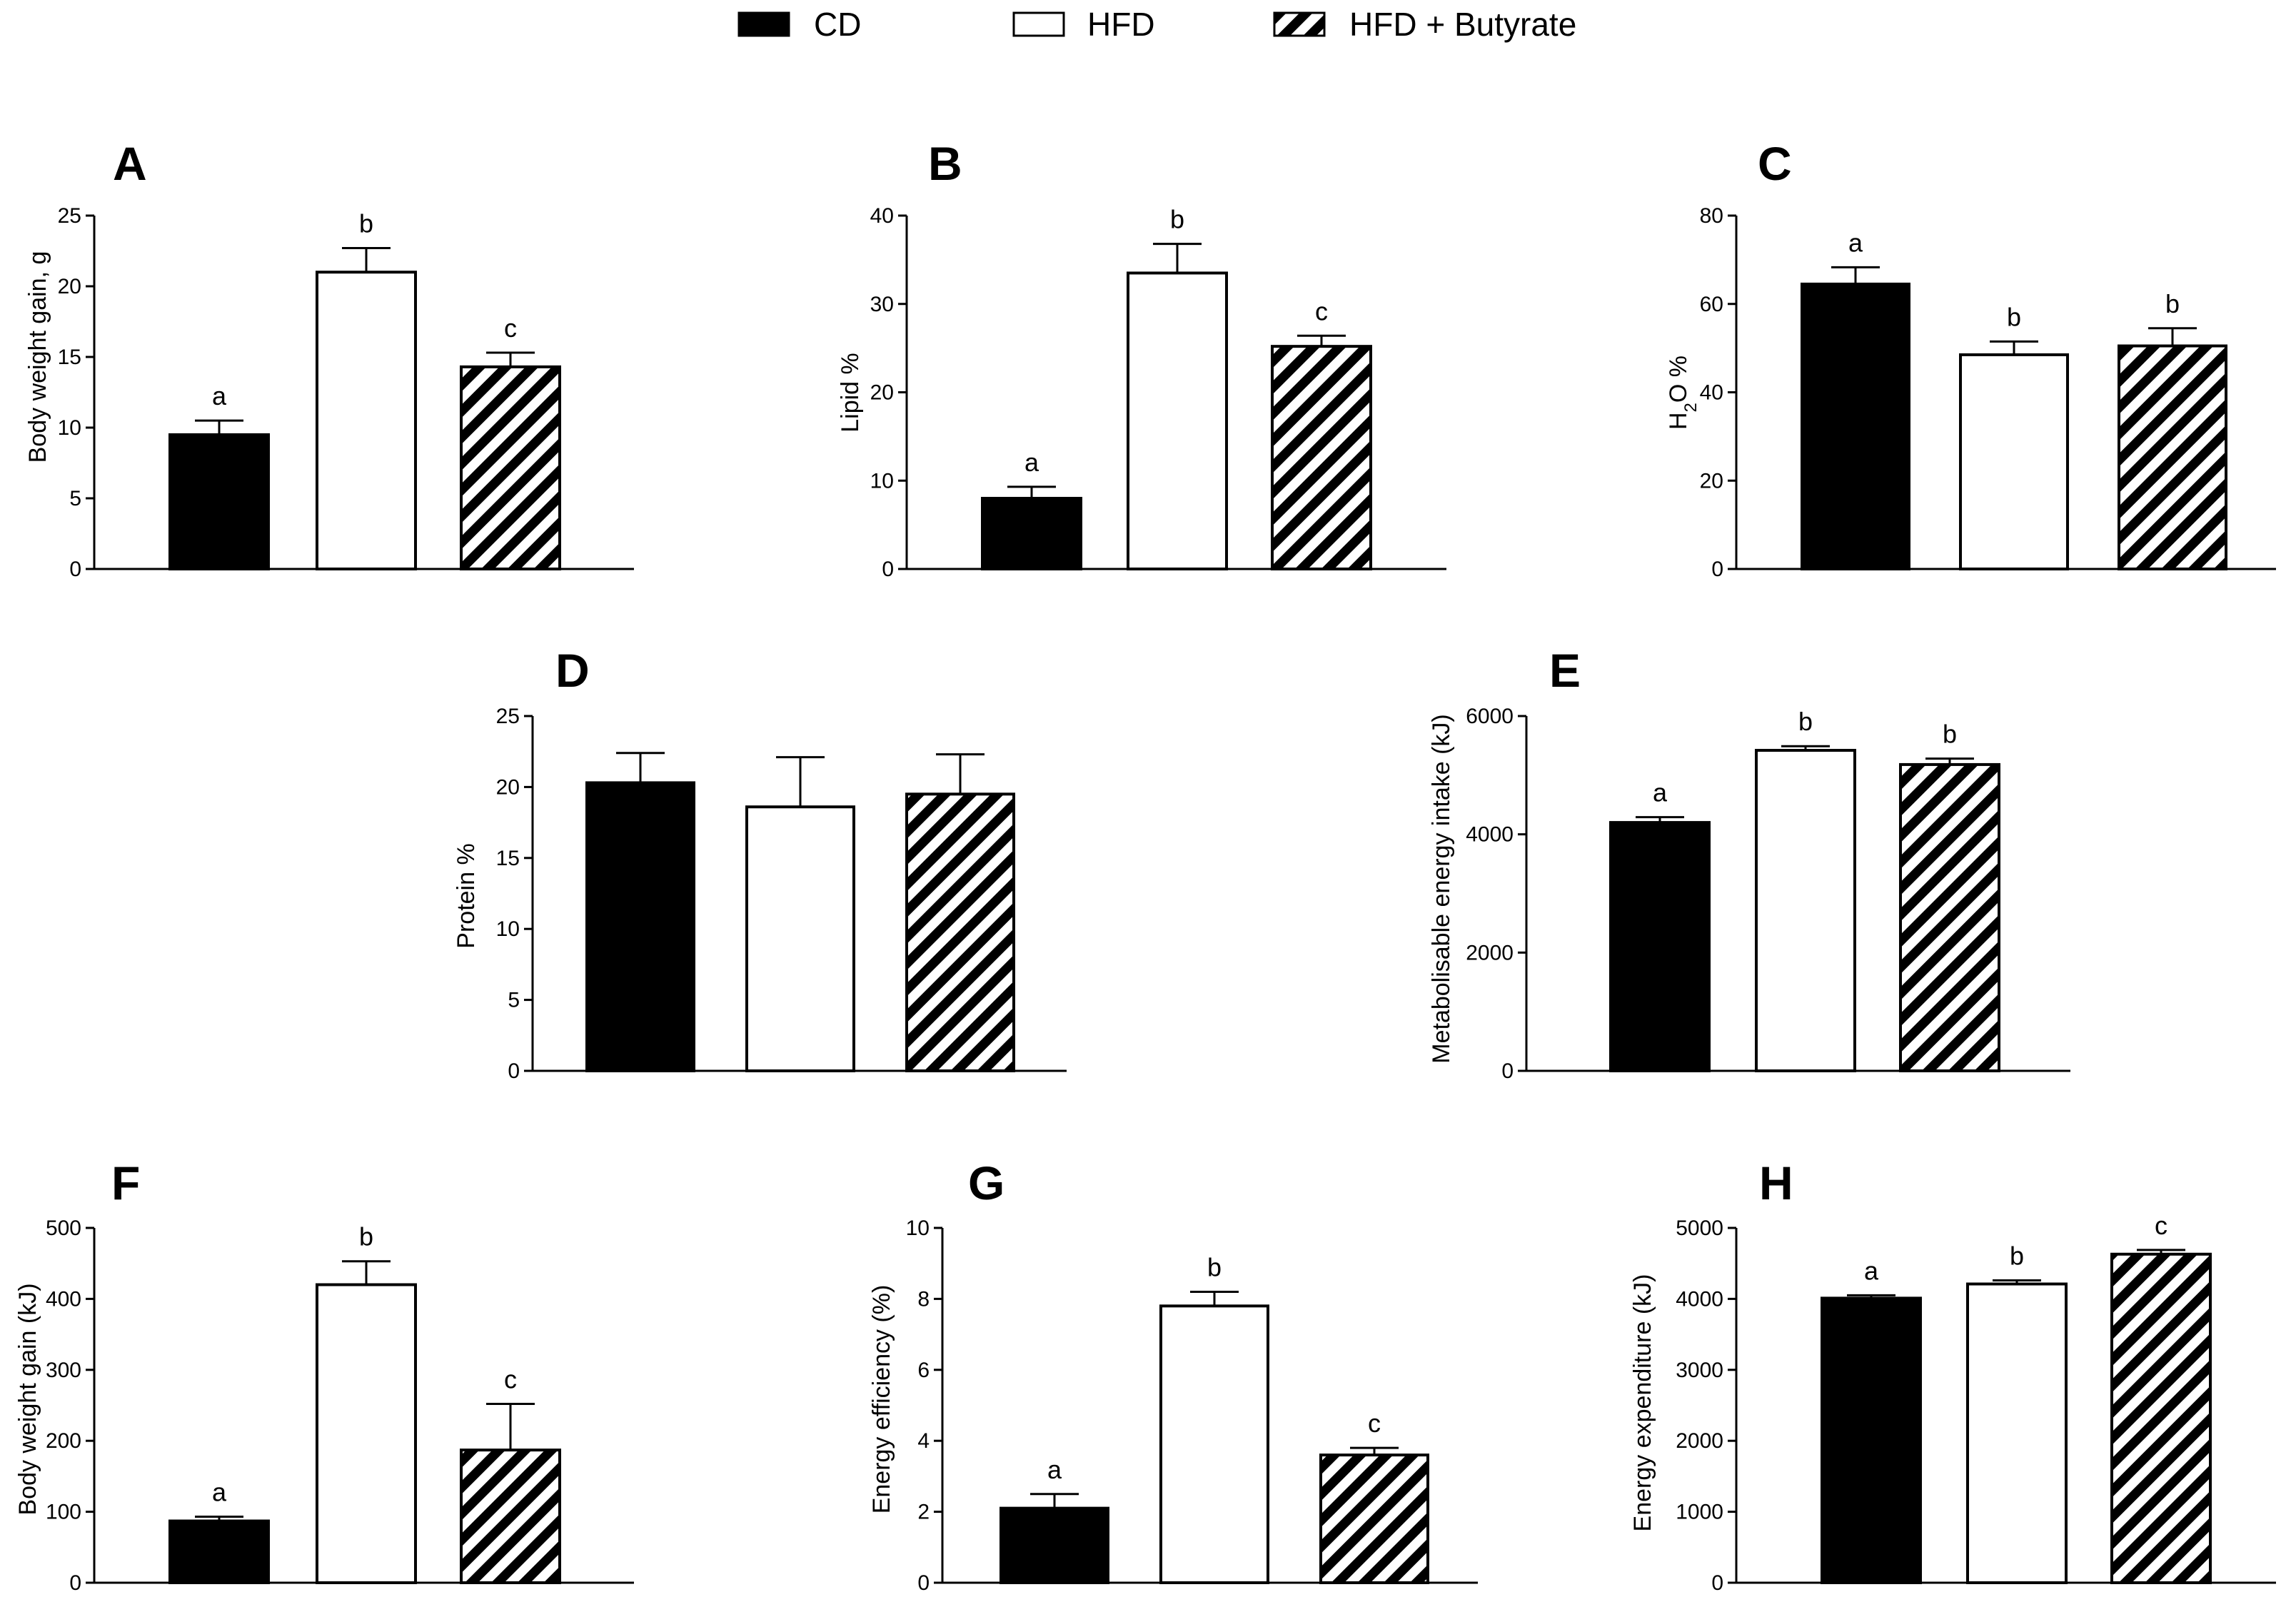 The image size is (2296, 1602). Describe the element at coordinates (1712, 481) in the screenshot. I see `y-tick-label-c: 20` at that location.